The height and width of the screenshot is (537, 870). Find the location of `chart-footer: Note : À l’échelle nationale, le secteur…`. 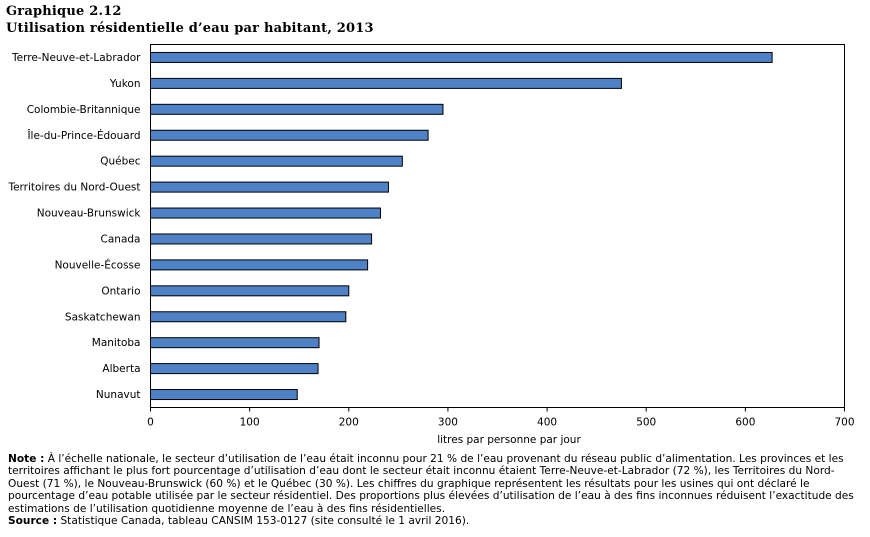

chart-footer: Note : À l’échelle nationale, le secteur… is located at coordinates (436, 490).